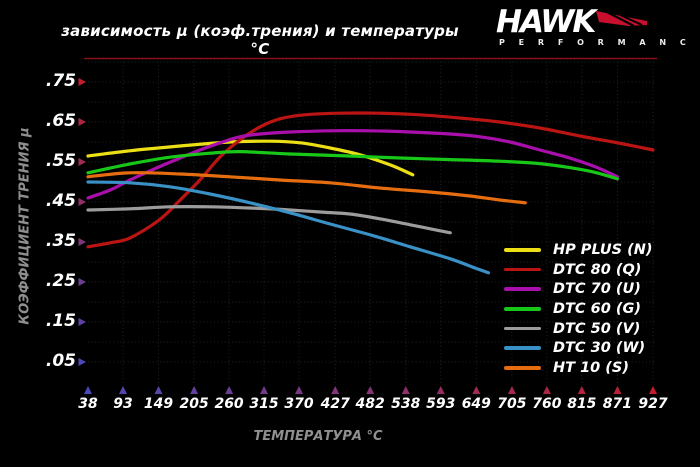 The image size is (700, 467). I want to click on hawk-wing-icon, so click(622, 18).